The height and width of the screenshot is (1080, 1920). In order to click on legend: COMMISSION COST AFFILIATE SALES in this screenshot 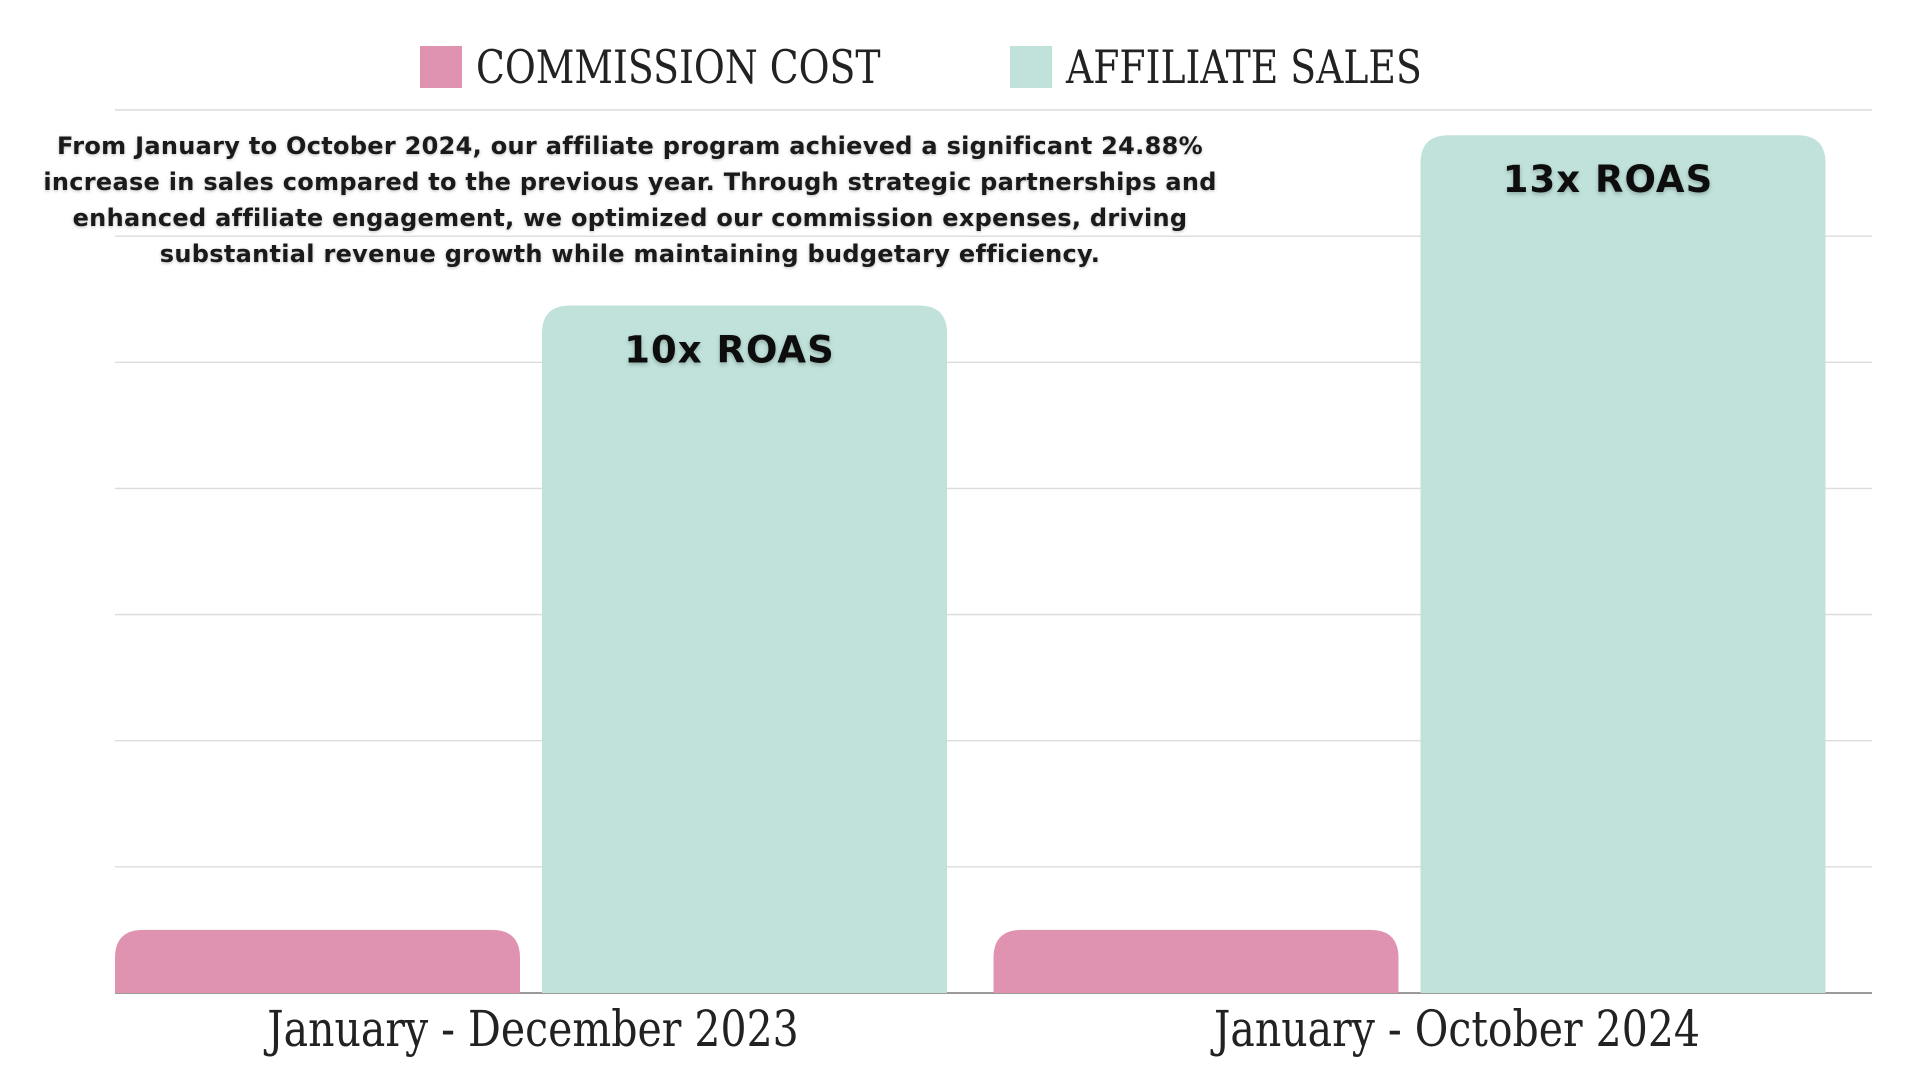, I will do `click(960, 67)`.